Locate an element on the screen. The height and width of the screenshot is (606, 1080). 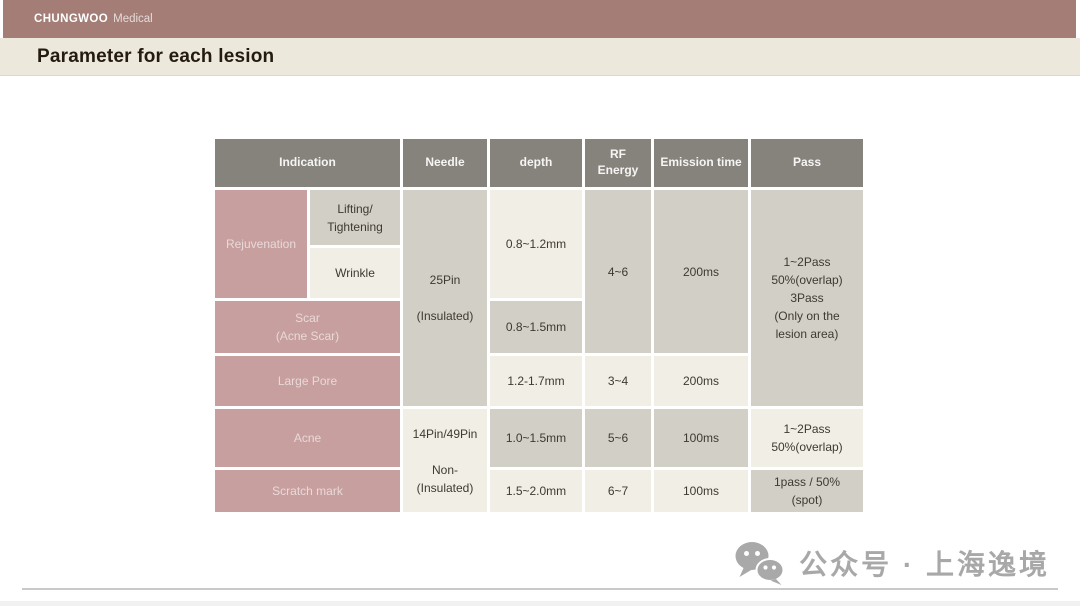
cell-pass-acne: 1~2Pass 50%(overlap) is located at coordinates (807, 438).